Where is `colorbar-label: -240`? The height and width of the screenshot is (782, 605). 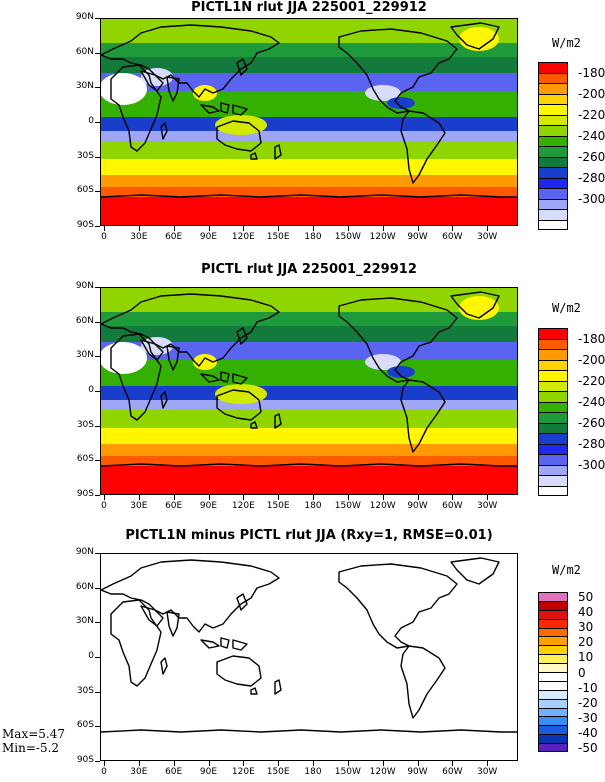
colorbar-label: -240 is located at coordinates (591, 135).